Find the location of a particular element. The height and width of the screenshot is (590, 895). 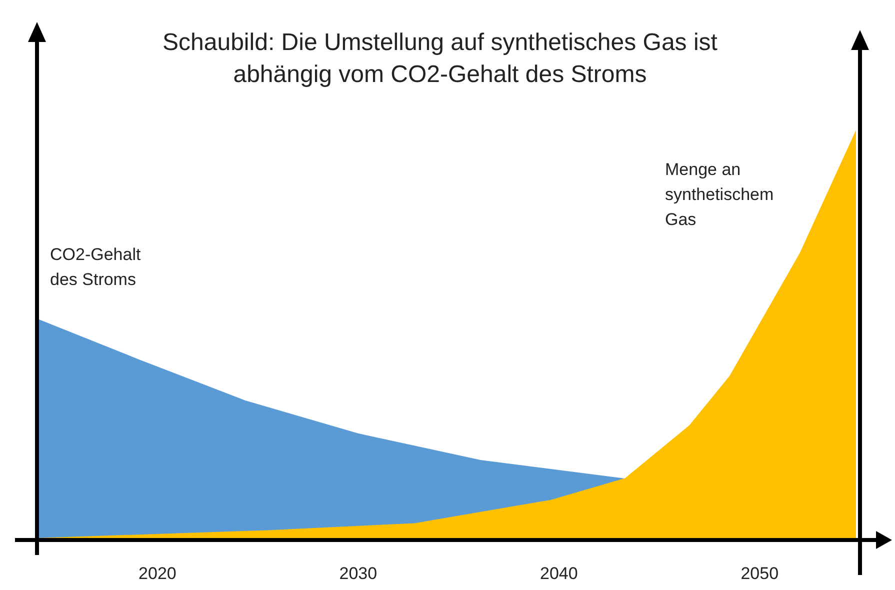

chart-title: Schaubild: Die Umstellung auf synthetisches Gas ist abhängig vom CO2-Gehalt des Stroms is located at coordinates (440, 58).